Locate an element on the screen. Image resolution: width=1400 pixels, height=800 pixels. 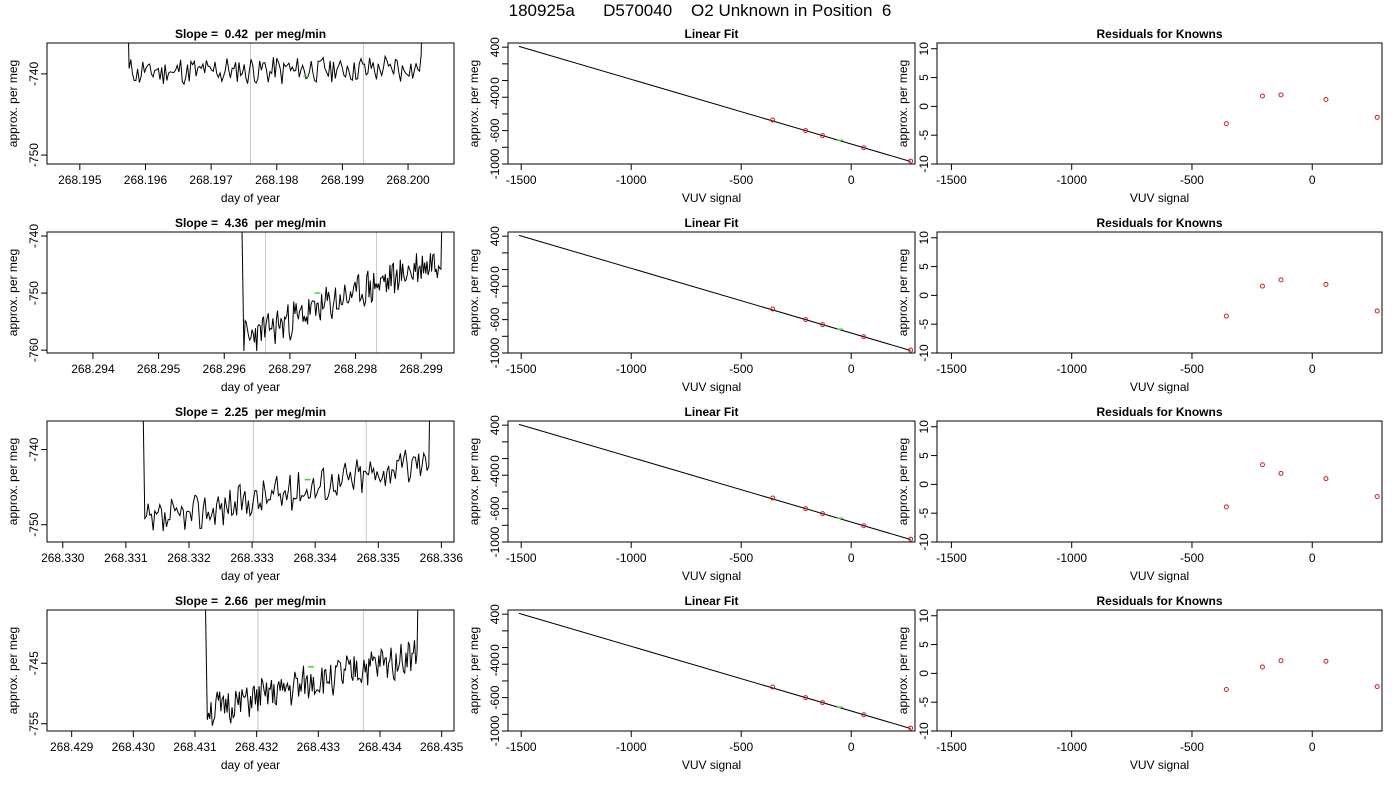
panel-title: Slope = 2.25 per meg/min is located at coordinates (250, 412).